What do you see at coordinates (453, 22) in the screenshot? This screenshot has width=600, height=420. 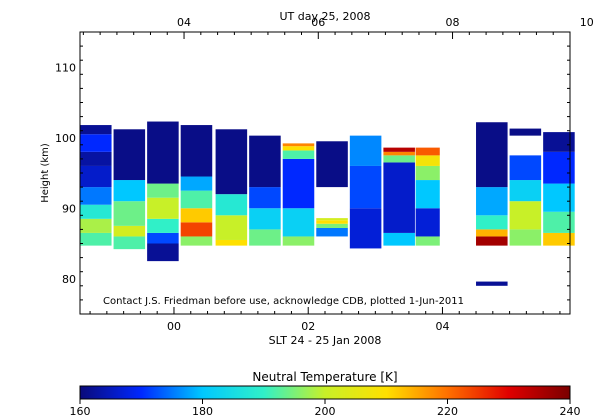 I see `top-x-tick-label: 08` at bounding box center [453, 22].